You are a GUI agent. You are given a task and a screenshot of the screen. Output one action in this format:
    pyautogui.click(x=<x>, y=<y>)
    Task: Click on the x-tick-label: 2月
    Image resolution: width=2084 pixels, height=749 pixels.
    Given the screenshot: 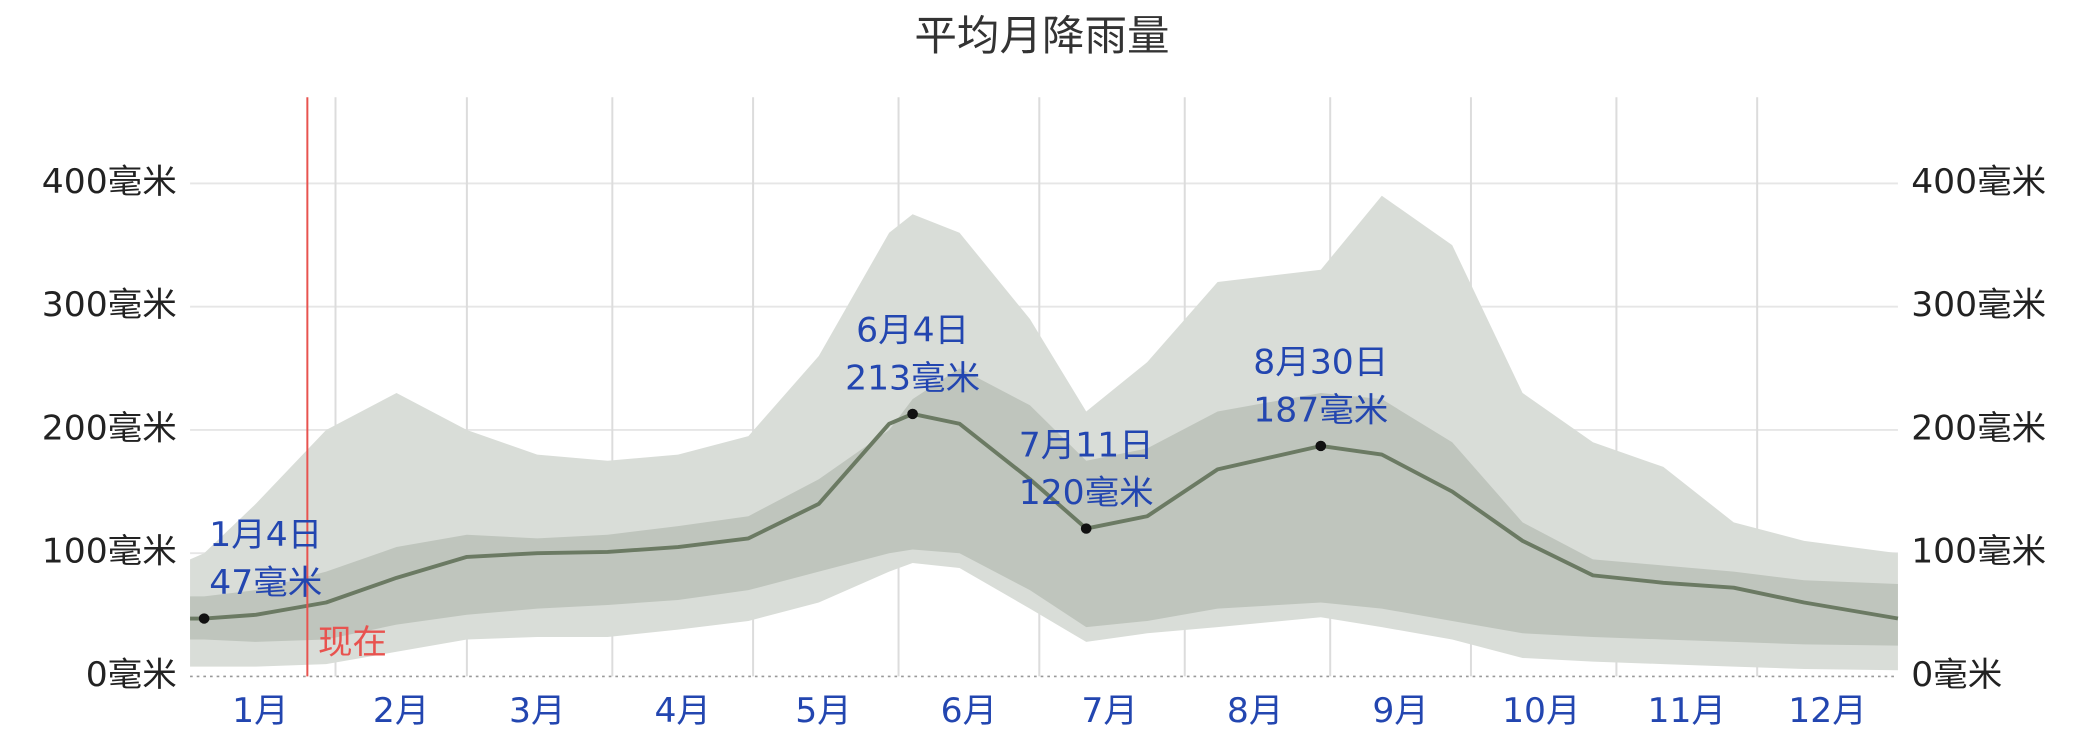 What is the action you would take?
    pyautogui.click(x=401, y=710)
    